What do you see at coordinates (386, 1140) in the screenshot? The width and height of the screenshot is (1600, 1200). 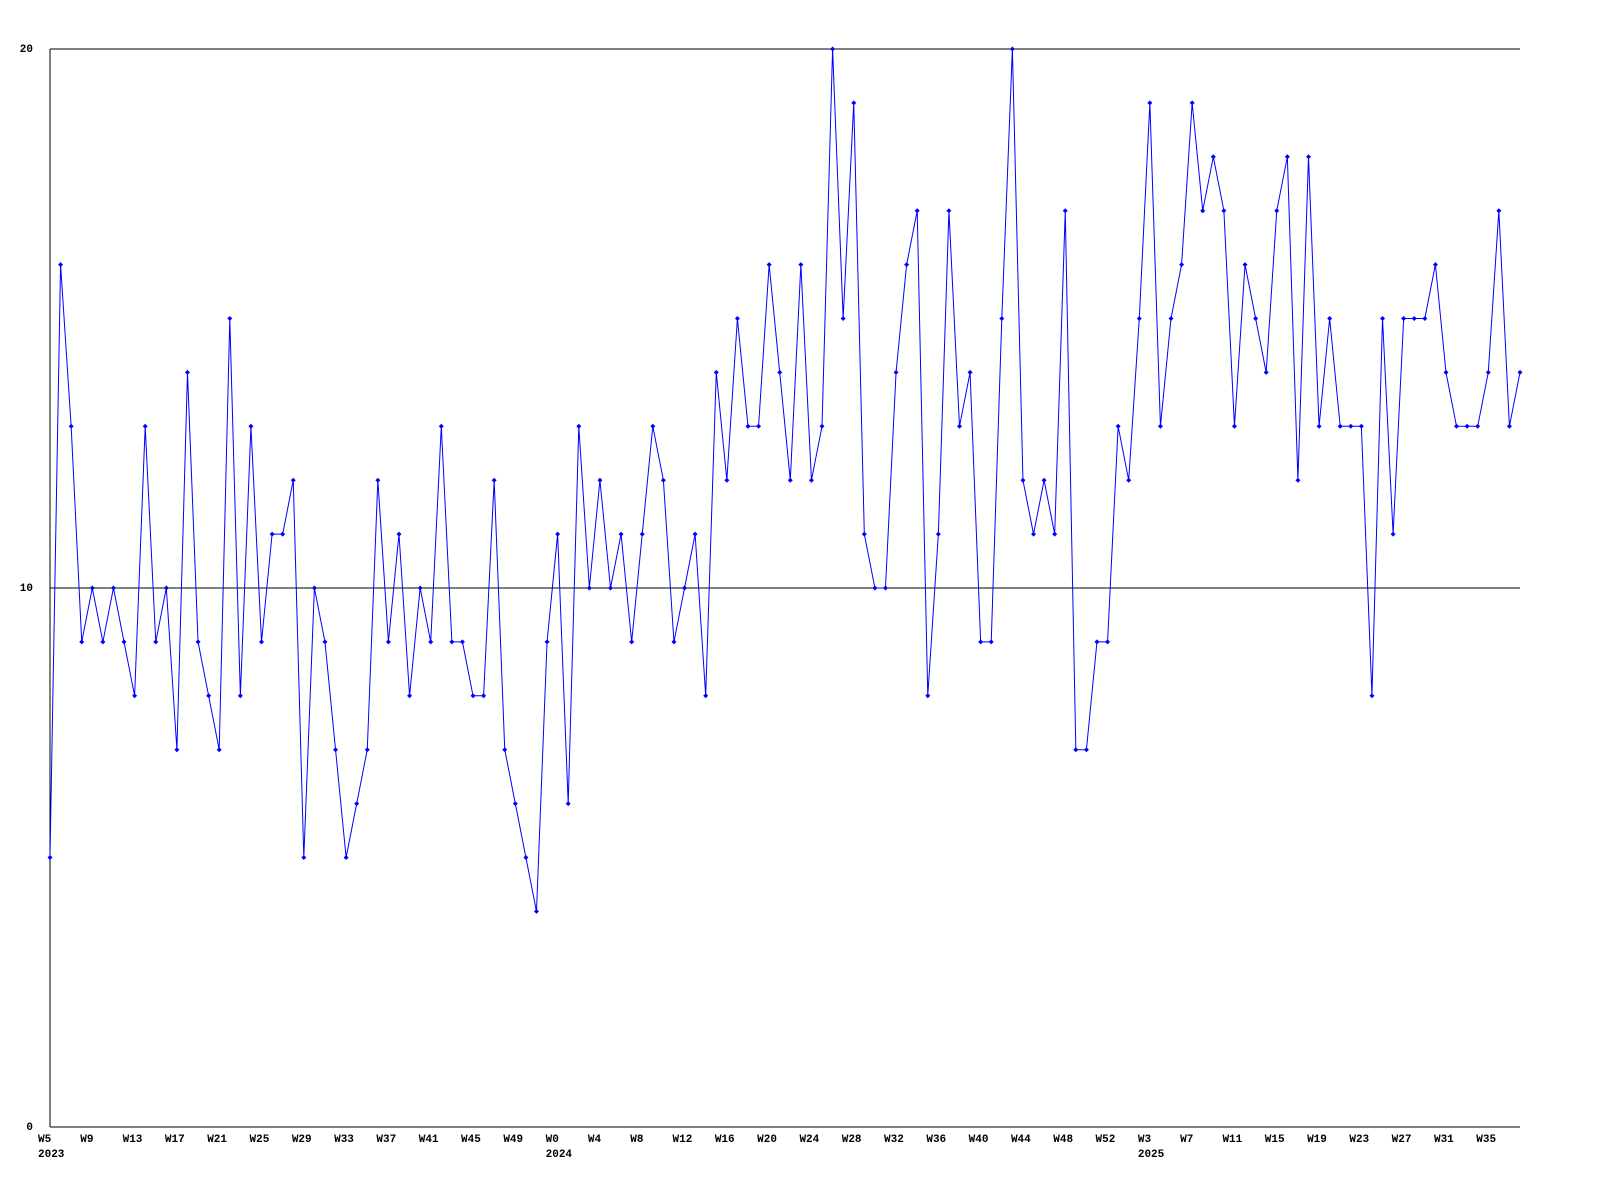 I see `x-tick-label: W37` at bounding box center [386, 1140].